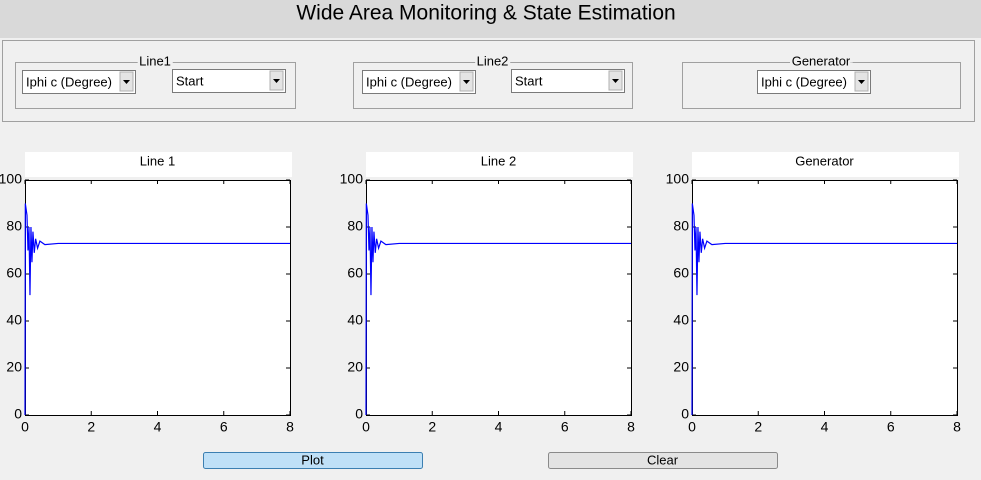 The width and height of the screenshot is (981, 480). I want to click on button-label: Plot, so click(312, 459).